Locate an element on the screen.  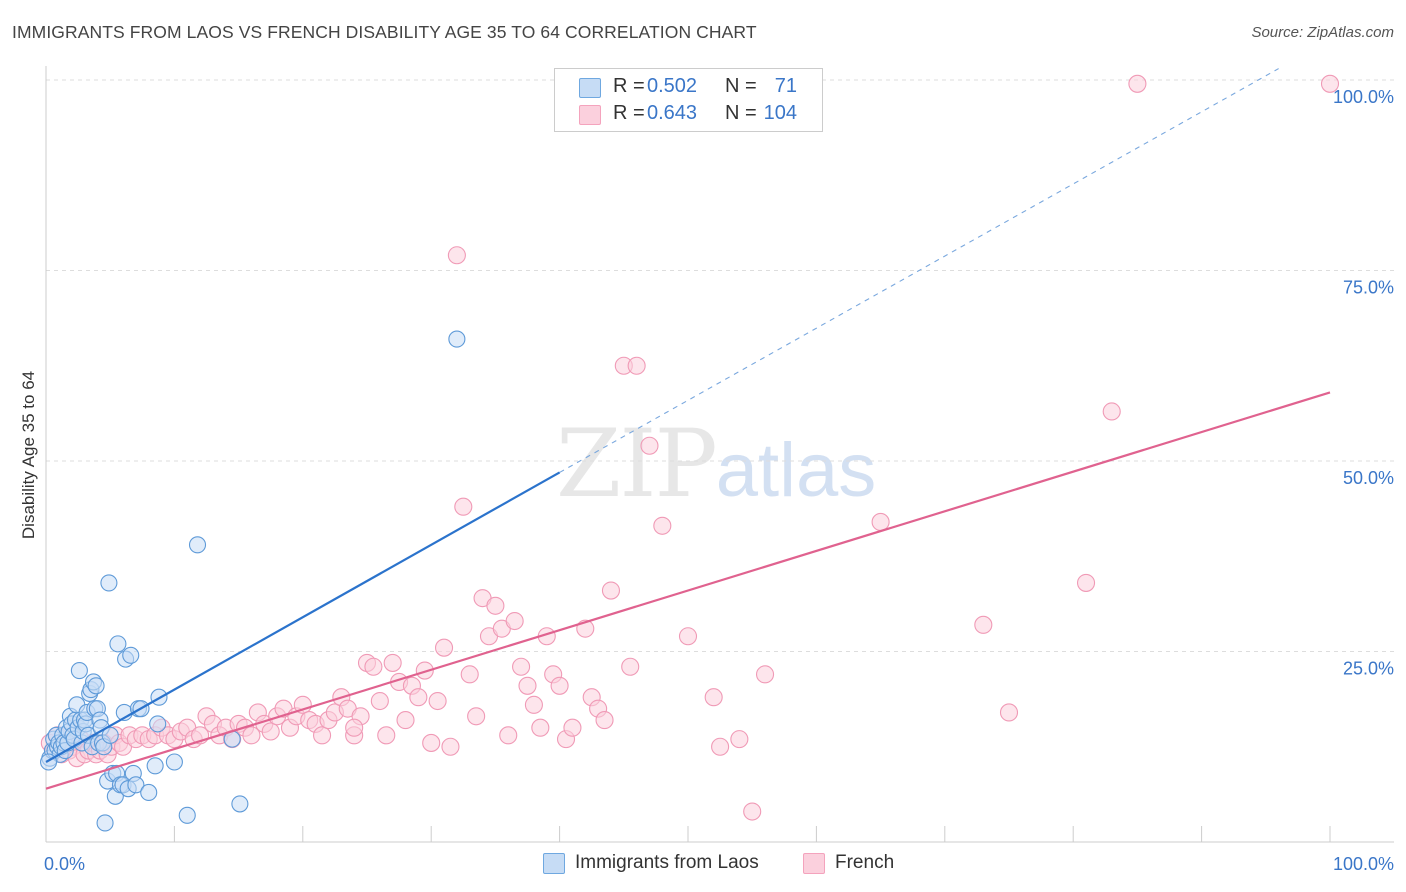
legend-label-french: French is located at coordinates (865, 862).